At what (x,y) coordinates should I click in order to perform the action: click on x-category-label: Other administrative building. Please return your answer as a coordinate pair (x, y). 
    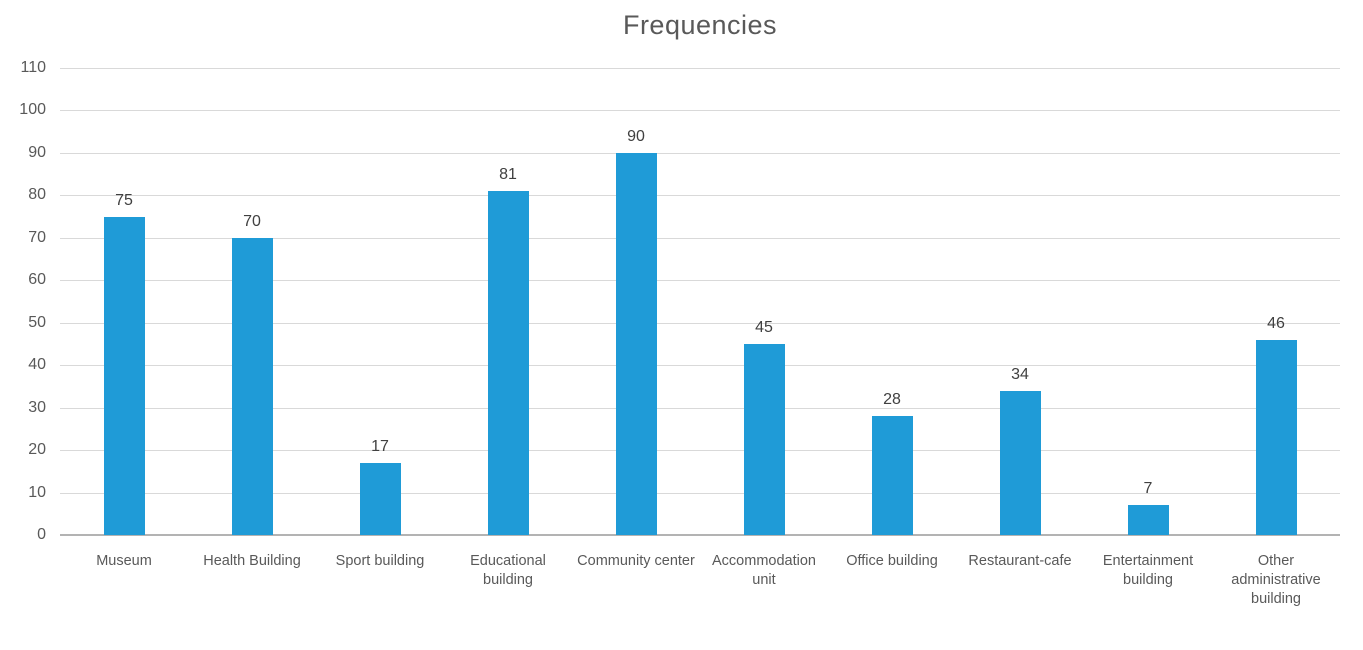
    Looking at the image, I should click on (1276, 580).